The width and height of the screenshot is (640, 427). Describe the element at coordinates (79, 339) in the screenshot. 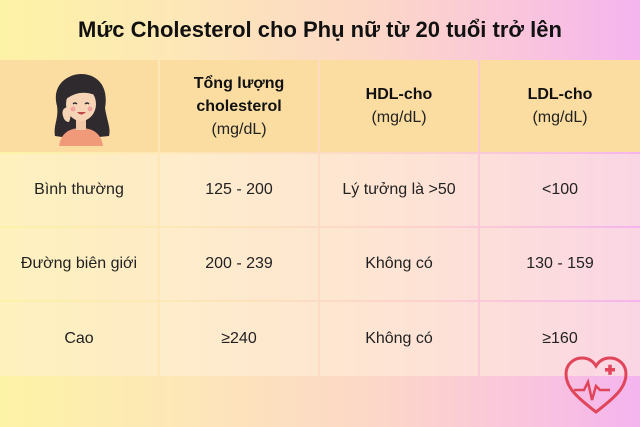

I see `row-label-high: Cao` at that location.